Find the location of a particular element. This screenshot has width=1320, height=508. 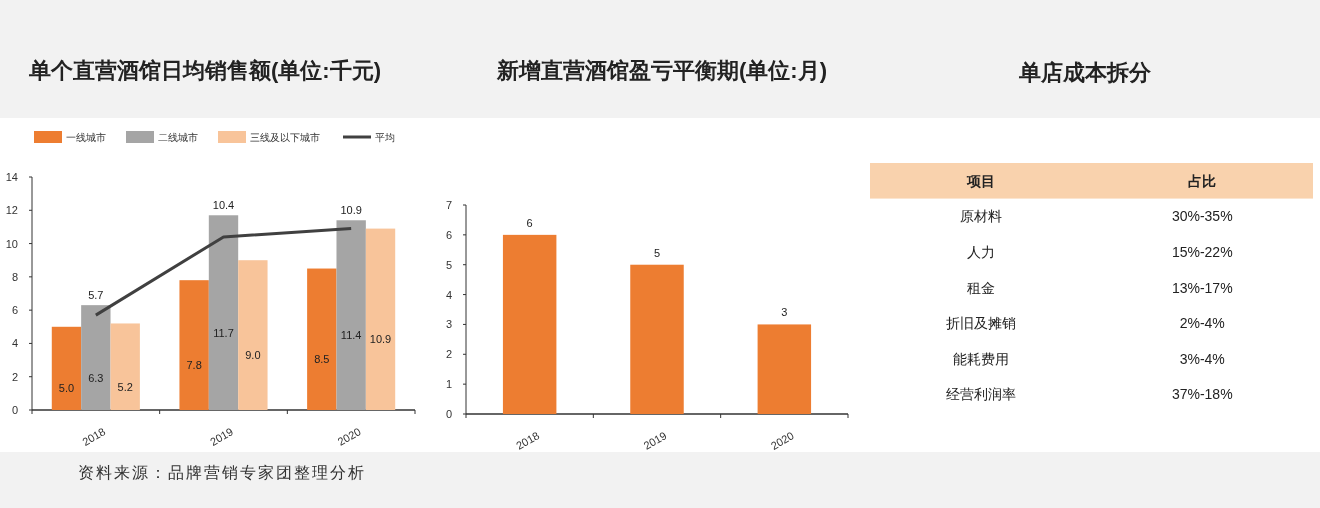

legend-label: 平均 is located at coordinates (385, 137).